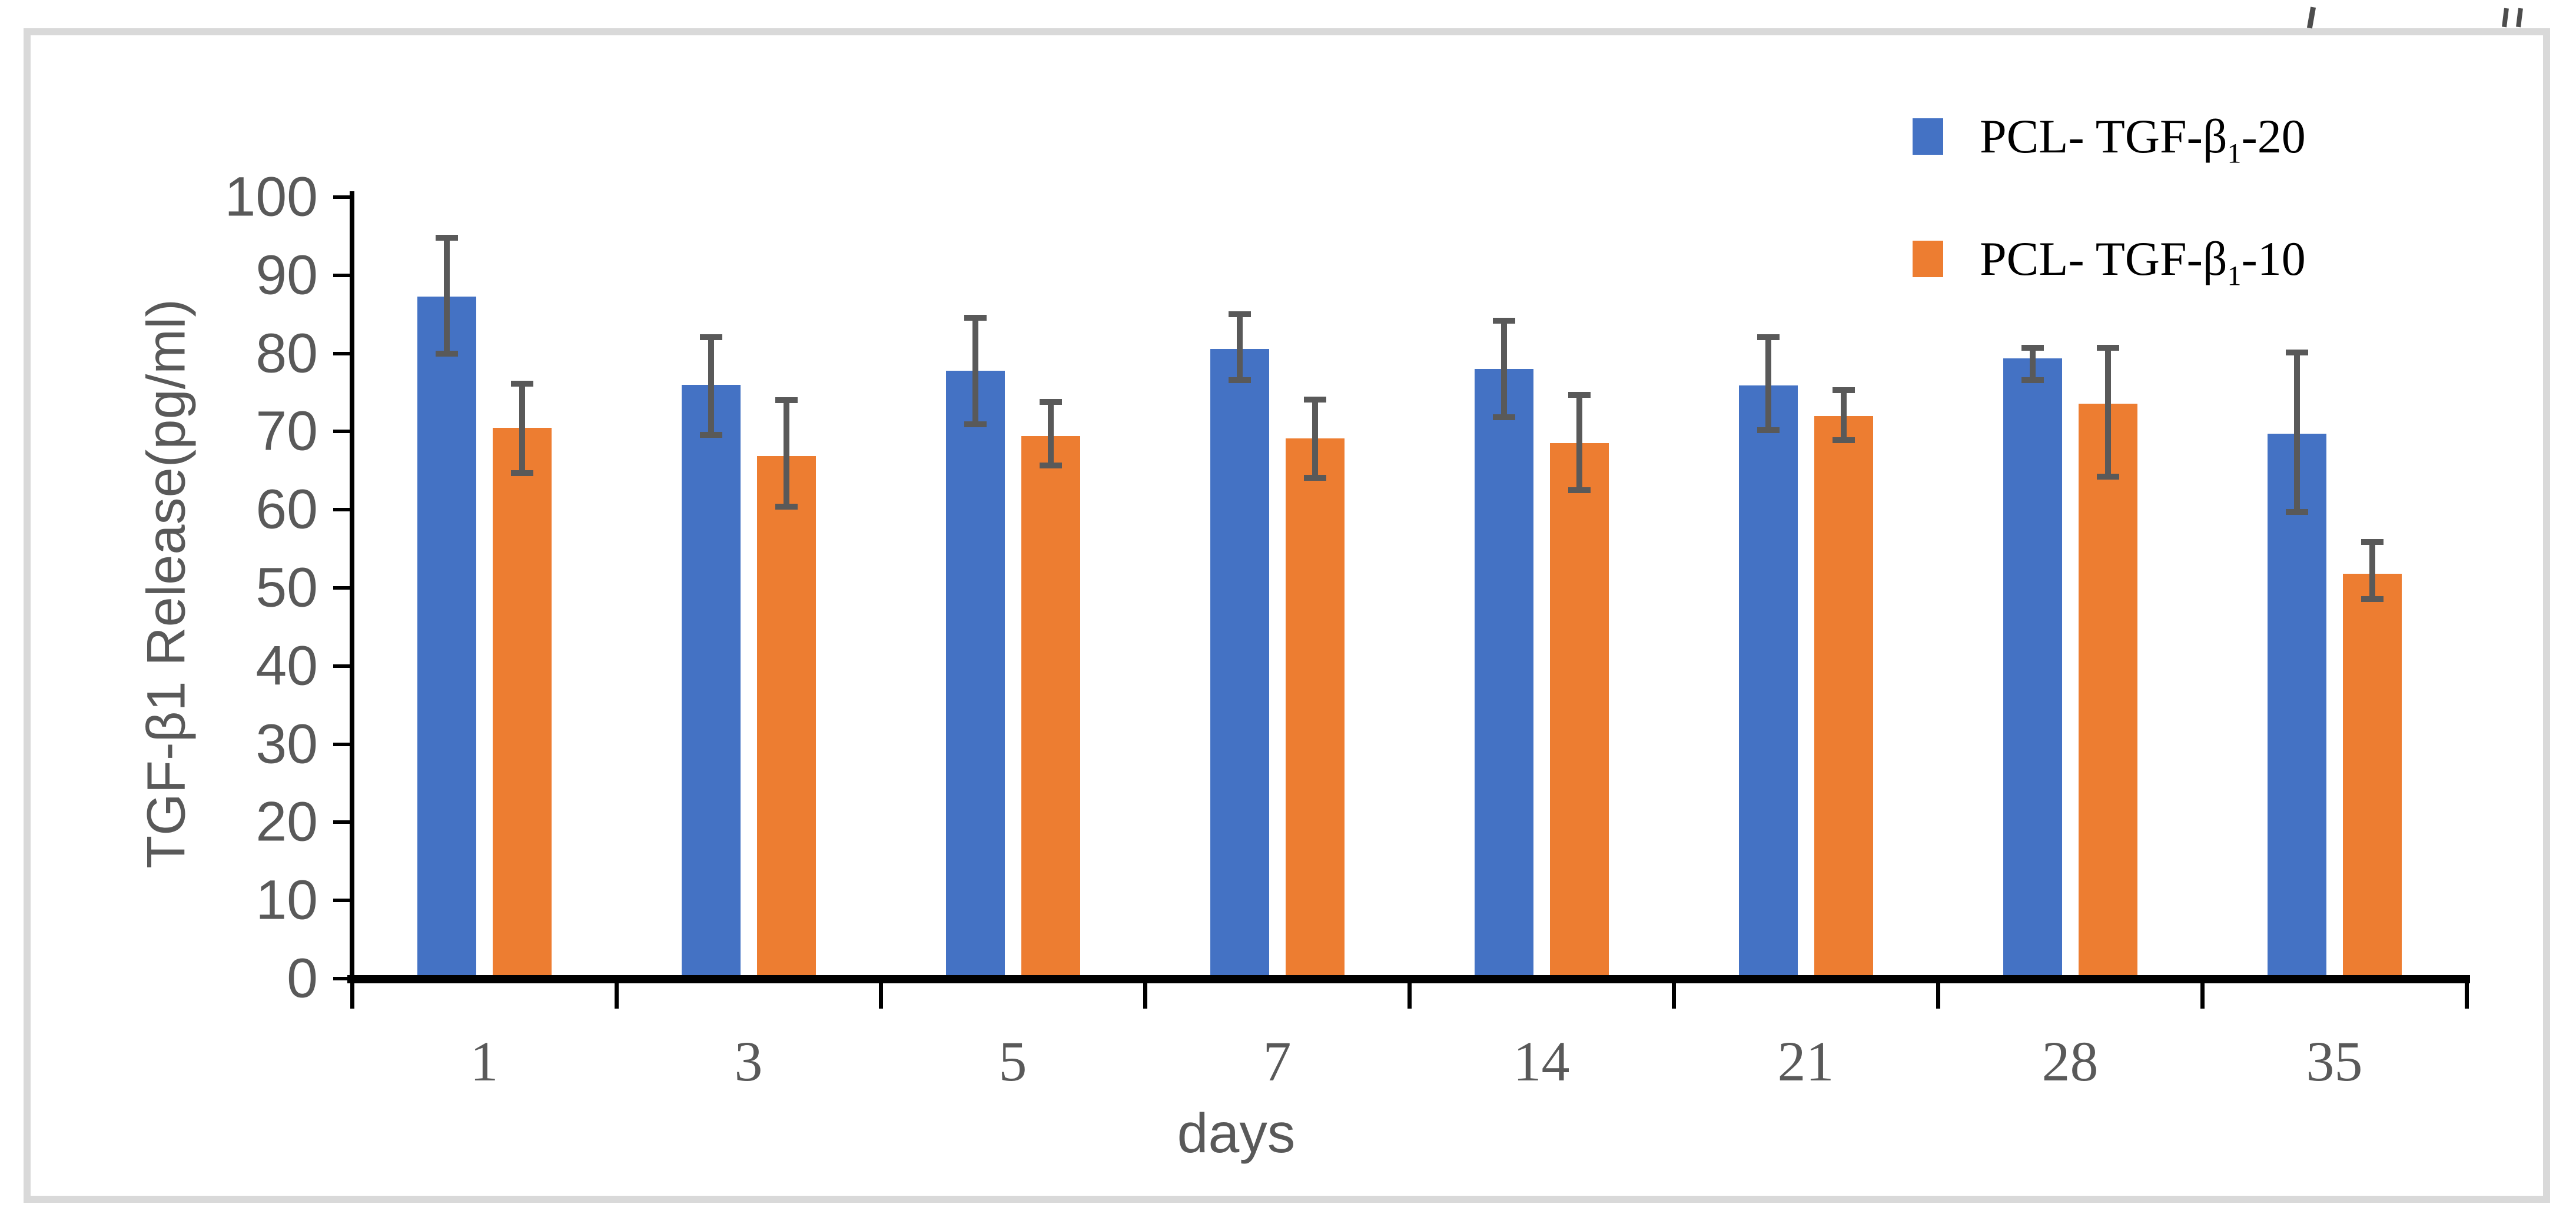 Image resolution: width=2576 pixels, height=1224 pixels. What do you see at coordinates (1928, 259) in the screenshot?
I see `legend-swatch-series2` at bounding box center [1928, 259].